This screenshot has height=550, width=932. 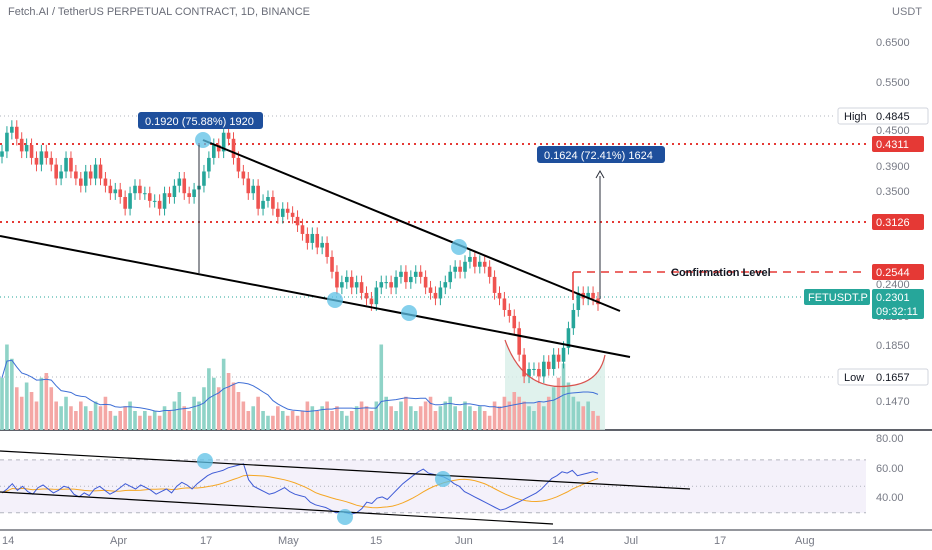 What do you see at coordinates (805, 541) in the screenshot?
I see `time-tick-label: Aug` at bounding box center [805, 541].